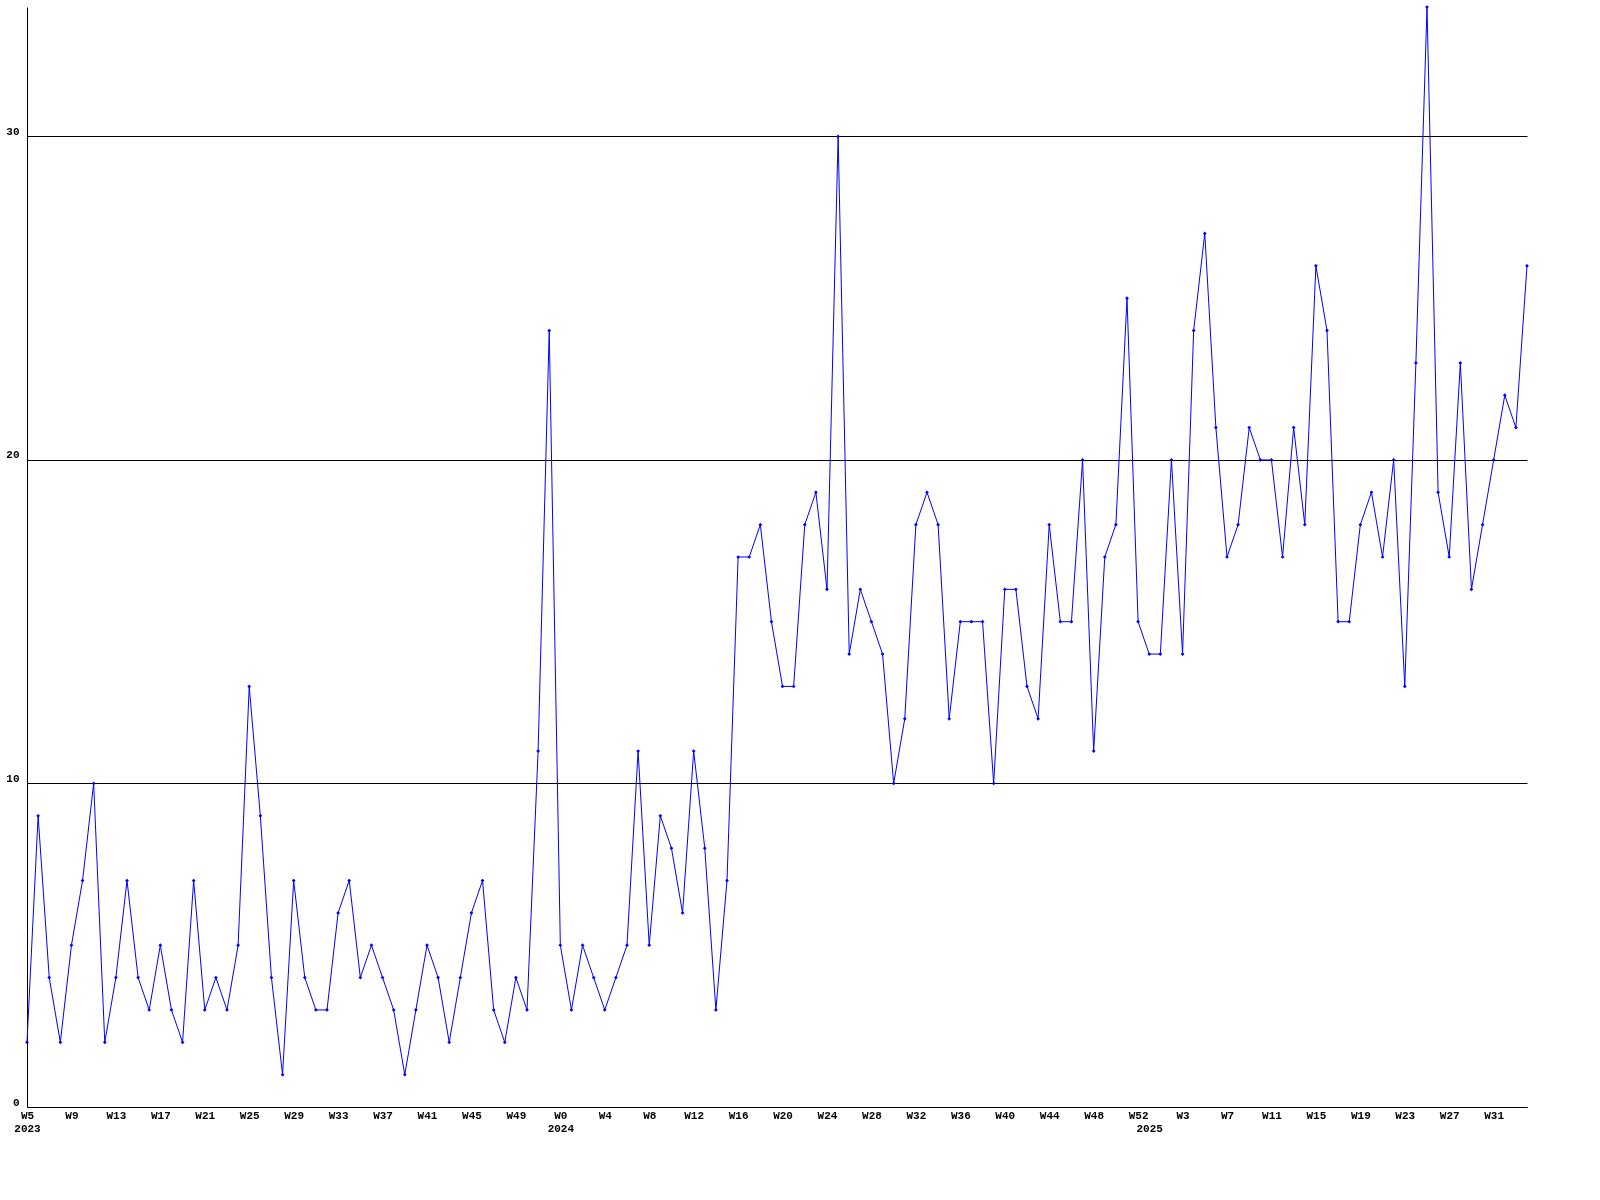  I want to click on x-tick-label: W32, so click(916, 1115).